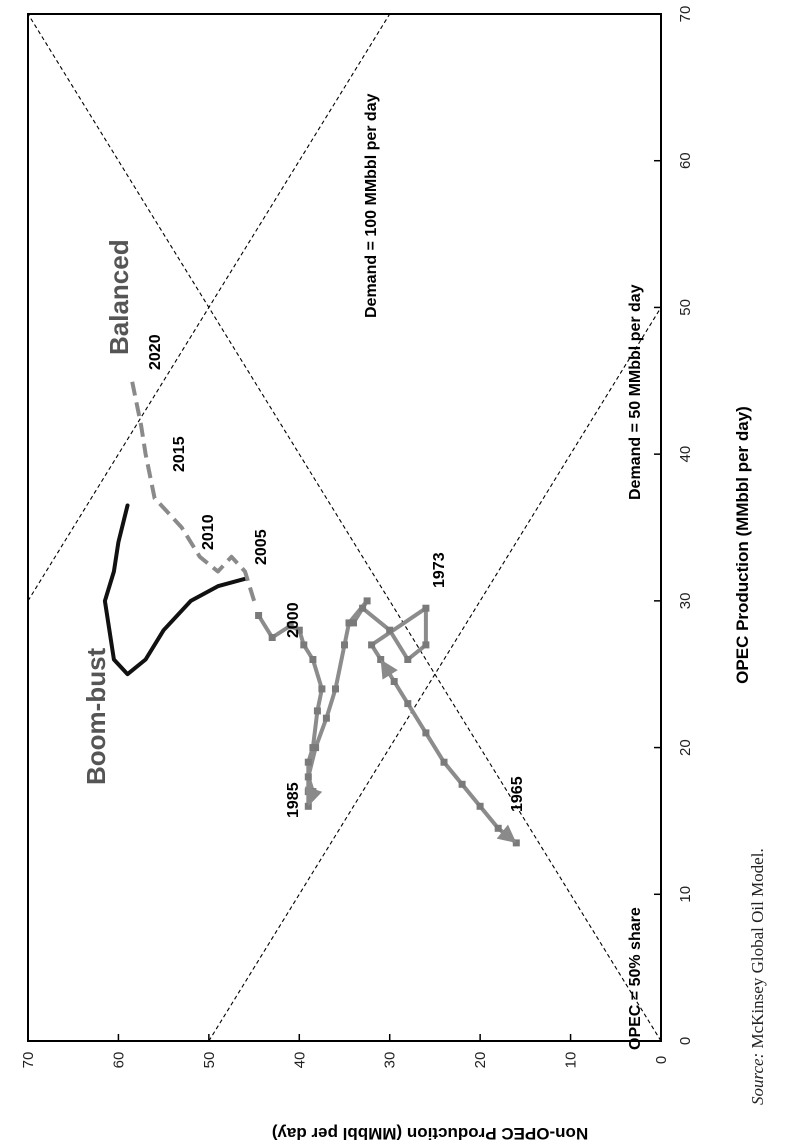 This screenshot has width=787, height=1145. Describe the element at coordinates (179, 454) in the screenshot. I see `label-2015: 2015` at that location.